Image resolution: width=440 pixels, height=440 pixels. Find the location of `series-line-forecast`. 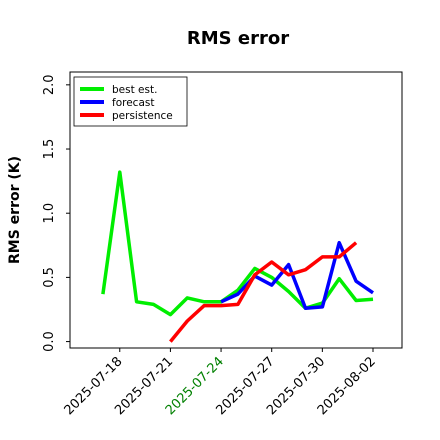

series-line-forecast is located at coordinates (297, 275).